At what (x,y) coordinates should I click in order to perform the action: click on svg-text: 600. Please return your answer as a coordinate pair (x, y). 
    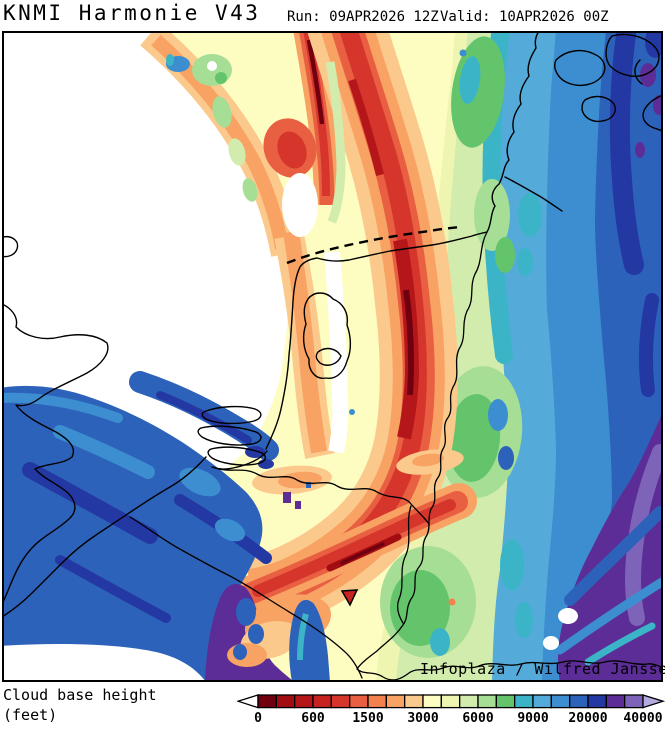
    Looking at the image, I should click on (313, 718).